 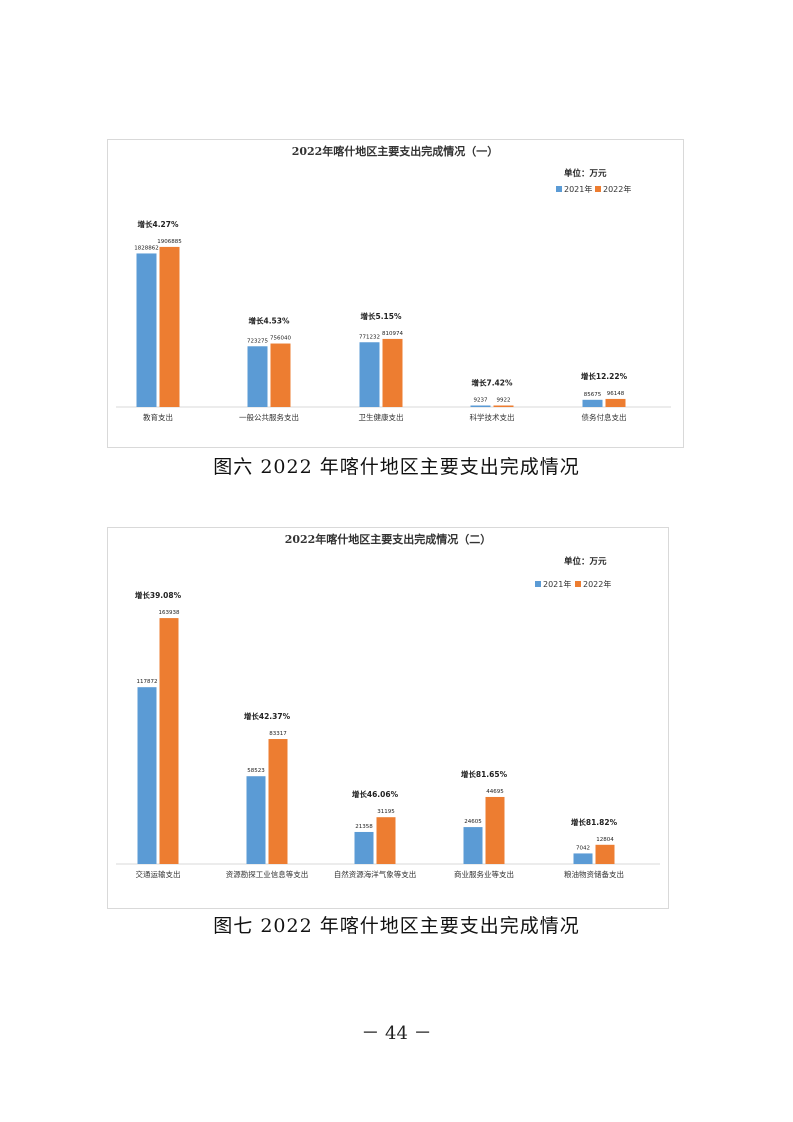 What do you see at coordinates (396, 926) in the screenshot?
I see `figure-7-caption: 图七 2022 年喀什地区主要支出完成情况` at bounding box center [396, 926].